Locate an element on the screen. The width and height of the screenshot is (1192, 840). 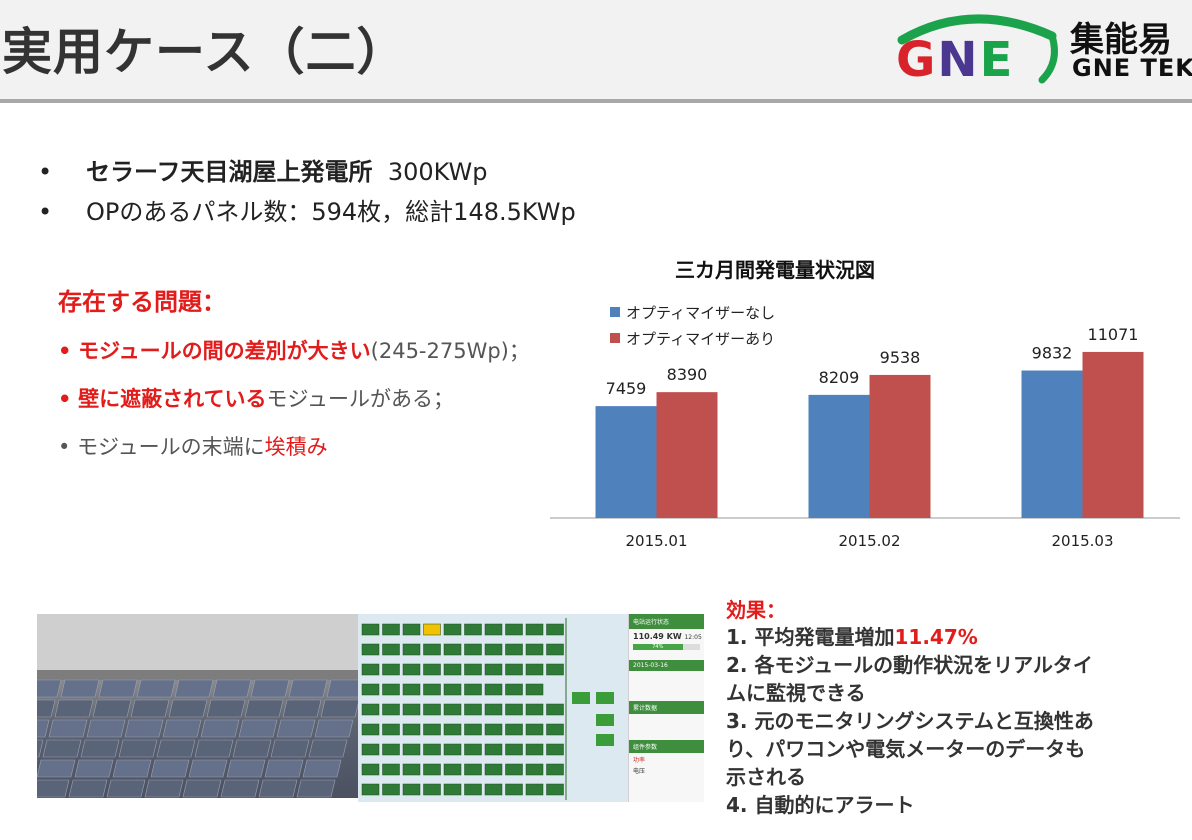
effect-1-text: 1. 平均発電量増加 is located at coordinates (810, 637).